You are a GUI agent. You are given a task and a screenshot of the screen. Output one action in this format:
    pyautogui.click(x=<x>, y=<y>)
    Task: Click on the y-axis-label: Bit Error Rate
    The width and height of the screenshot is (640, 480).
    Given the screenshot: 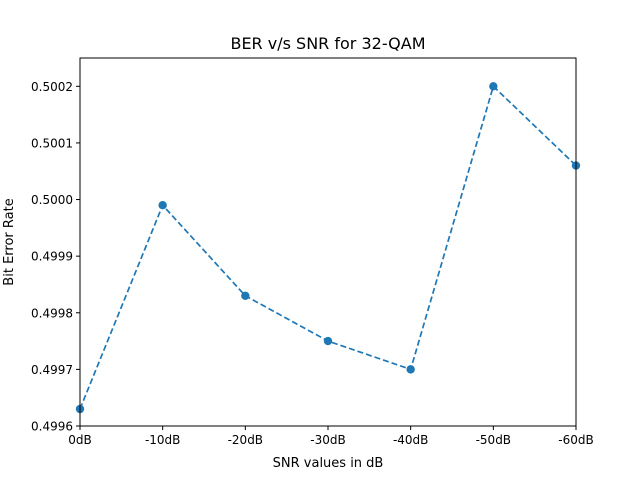 What is the action you would take?
    pyautogui.click(x=9, y=241)
    